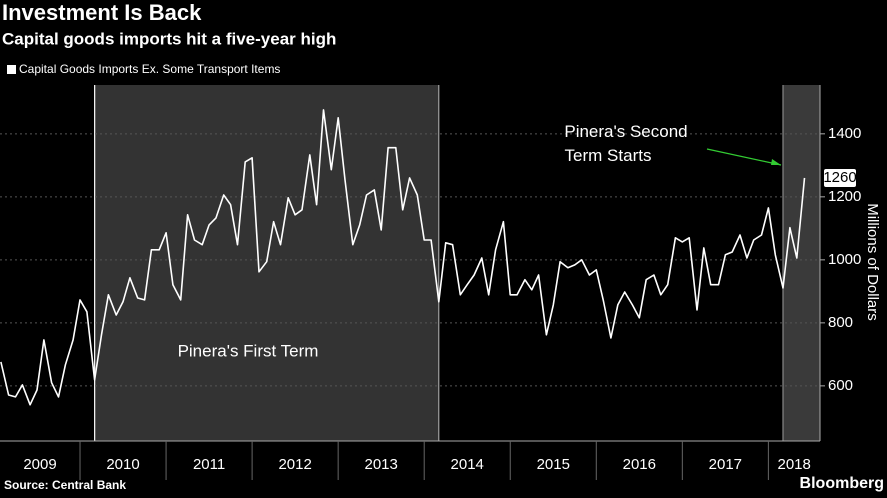 Image resolution: width=887 pixels, height=498 pixels. What do you see at coordinates (11, 69) in the screenshot?
I see `legend-swatch` at bounding box center [11, 69].